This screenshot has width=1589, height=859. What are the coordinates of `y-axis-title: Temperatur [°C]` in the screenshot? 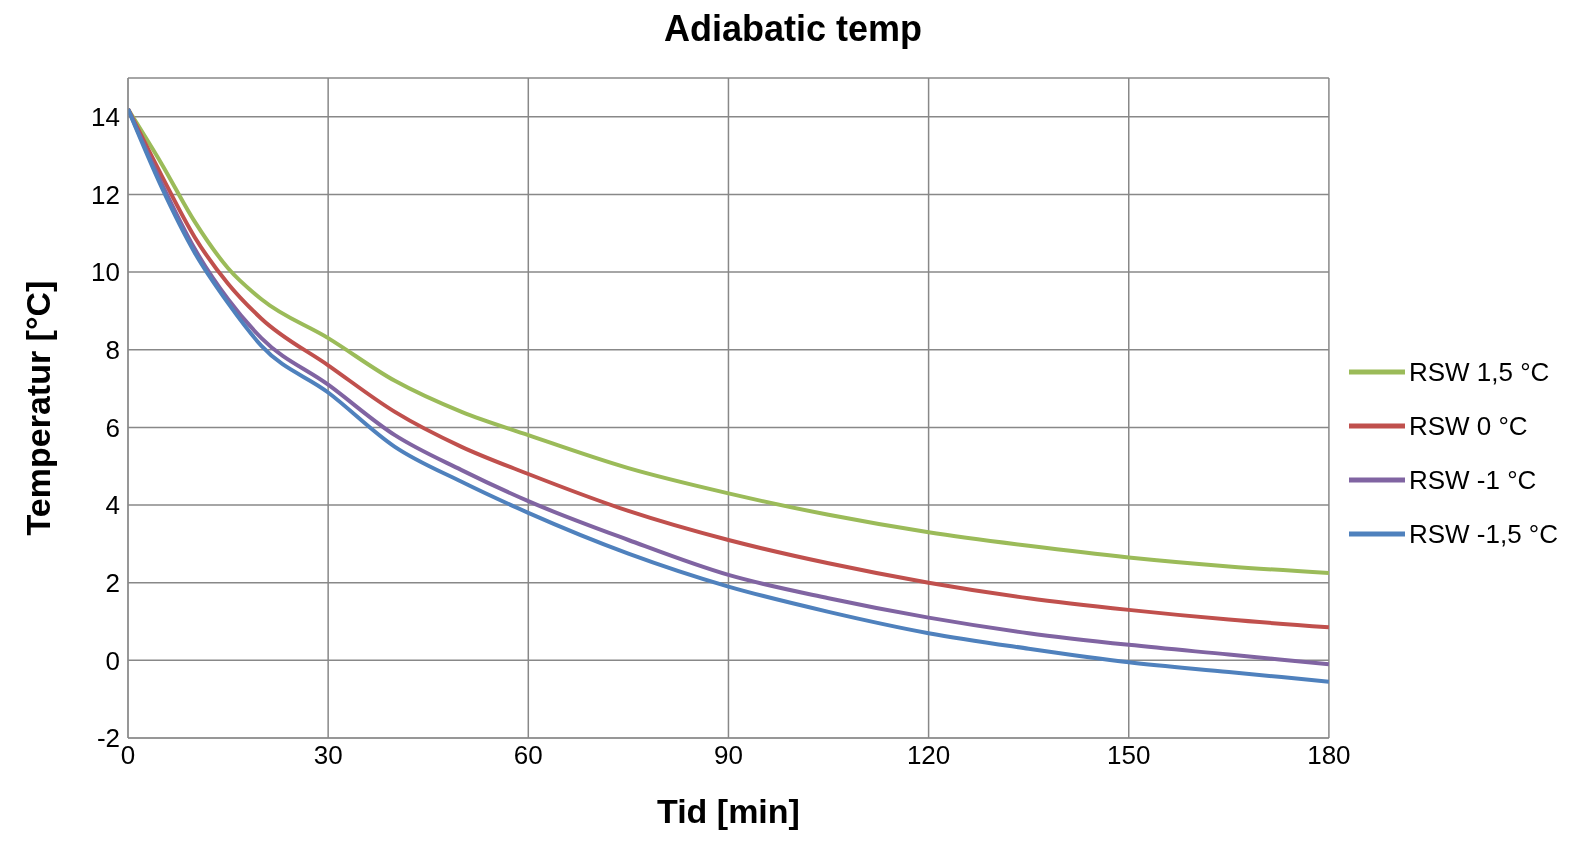 It's located at (38, 408).